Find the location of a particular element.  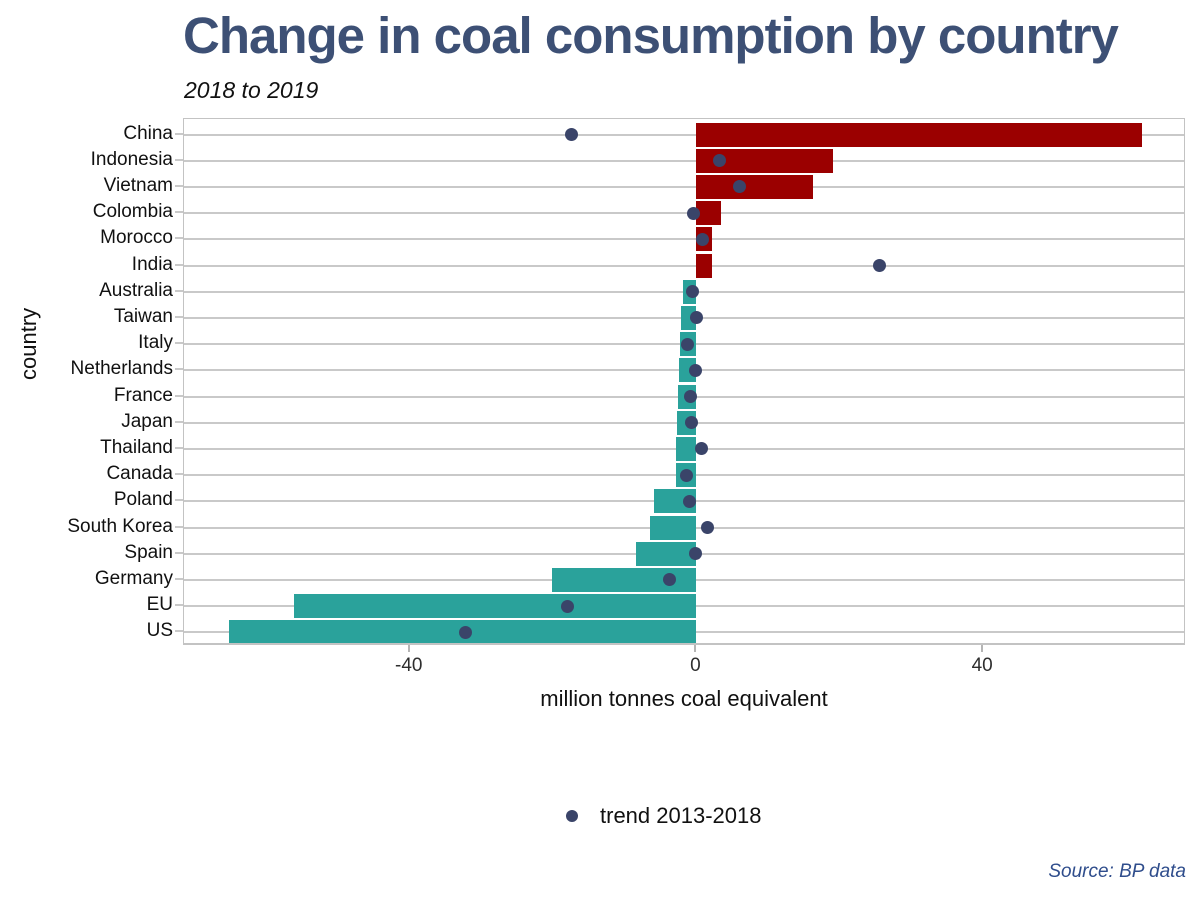

x-tick-label: 0 is located at coordinates (695, 665).